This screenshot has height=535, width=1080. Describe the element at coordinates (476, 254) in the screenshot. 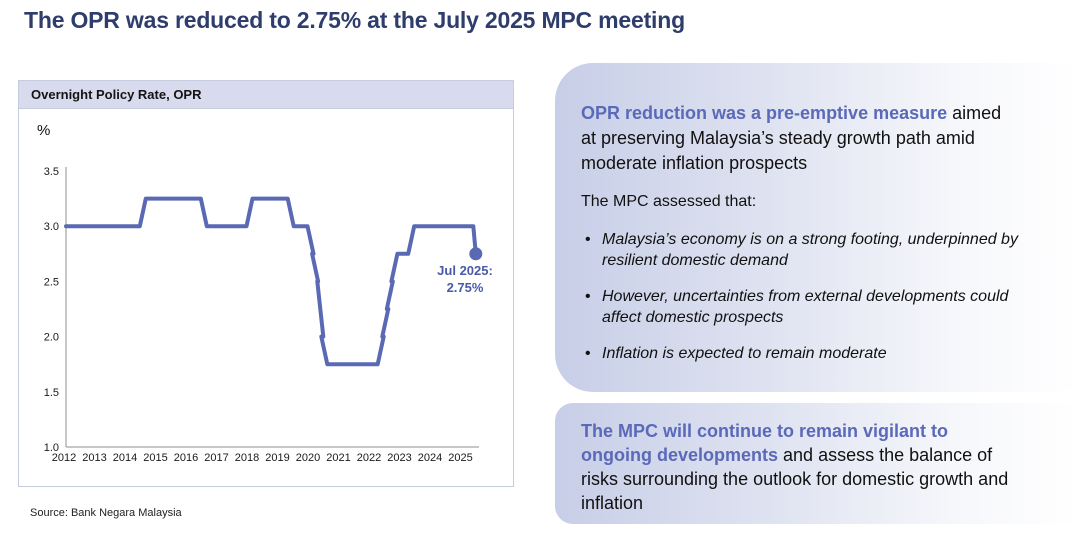

I see `latest-point-marker` at that location.